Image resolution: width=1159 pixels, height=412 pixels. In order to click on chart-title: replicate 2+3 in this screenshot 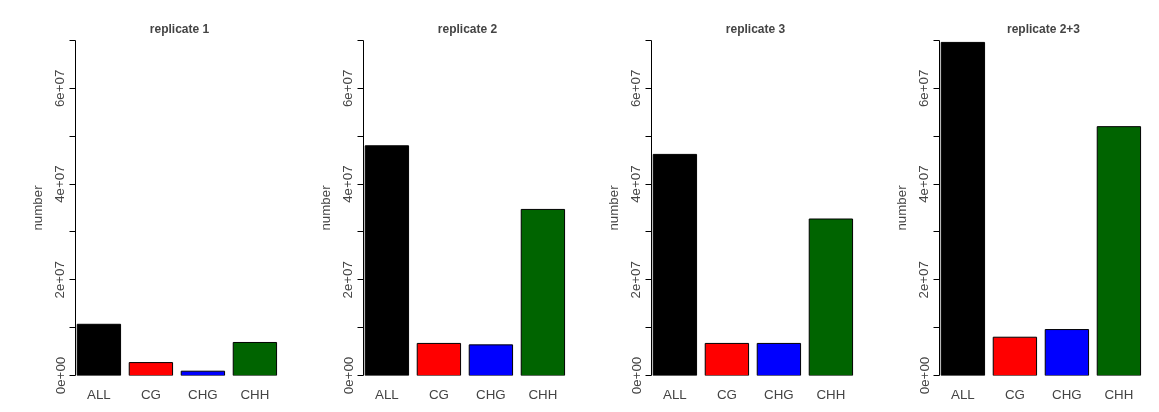, I will do `click(1043, 28)`.